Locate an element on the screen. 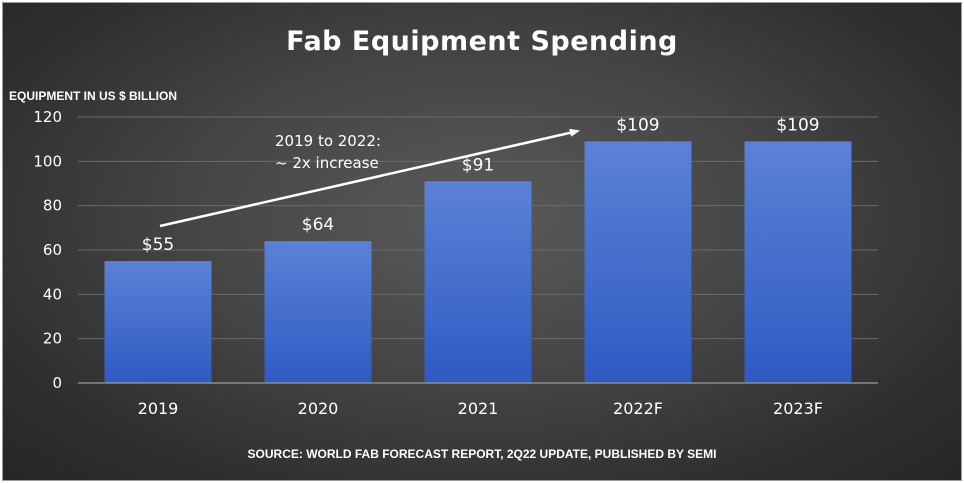 This screenshot has width=964, height=483. bar-2022f is located at coordinates (638, 262).